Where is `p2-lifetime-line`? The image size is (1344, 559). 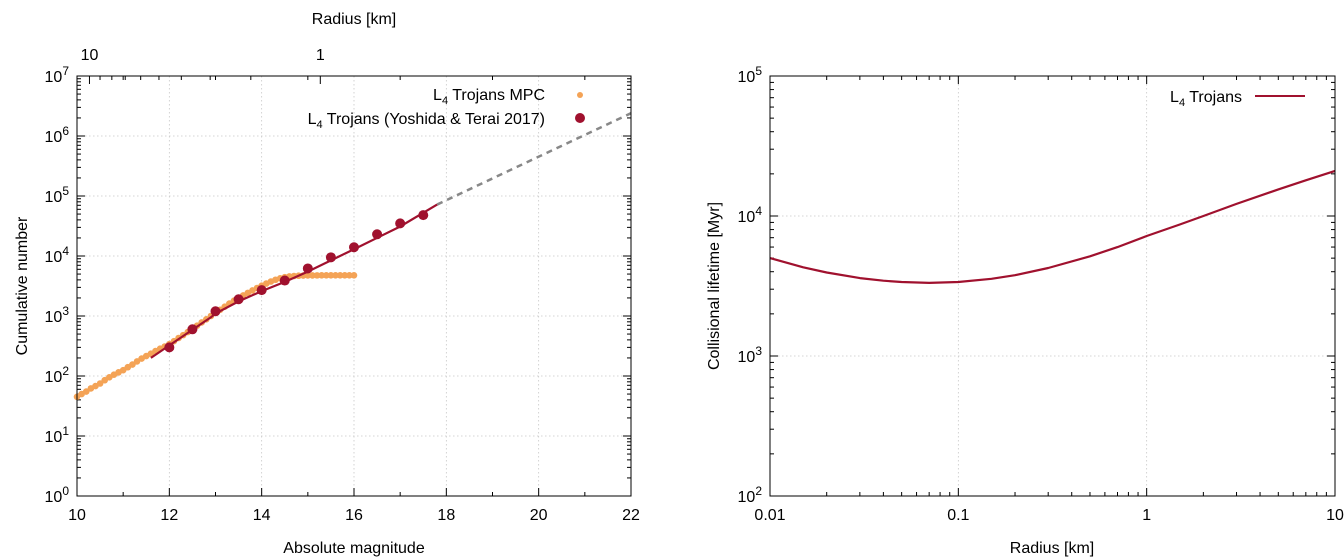 p2-lifetime-line is located at coordinates (1052, 226).